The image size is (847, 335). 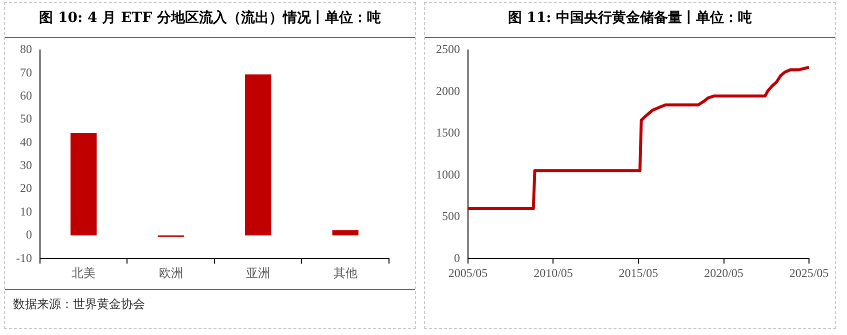 What do you see at coordinates (26, 211) in the screenshot?
I see `y-tick-label: 10` at bounding box center [26, 211].